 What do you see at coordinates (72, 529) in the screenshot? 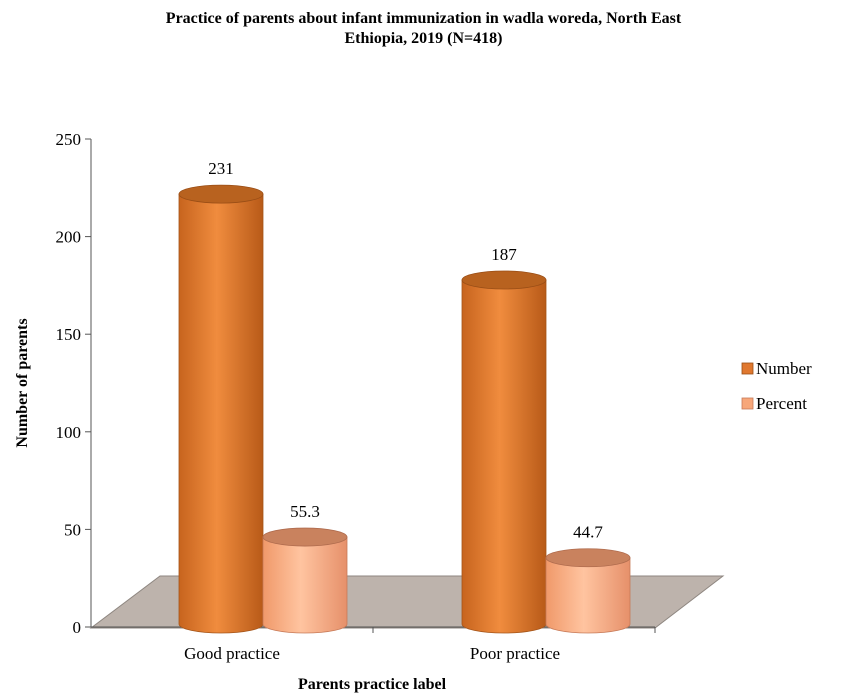
I see `y-tick-label: 50` at bounding box center [72, 529].